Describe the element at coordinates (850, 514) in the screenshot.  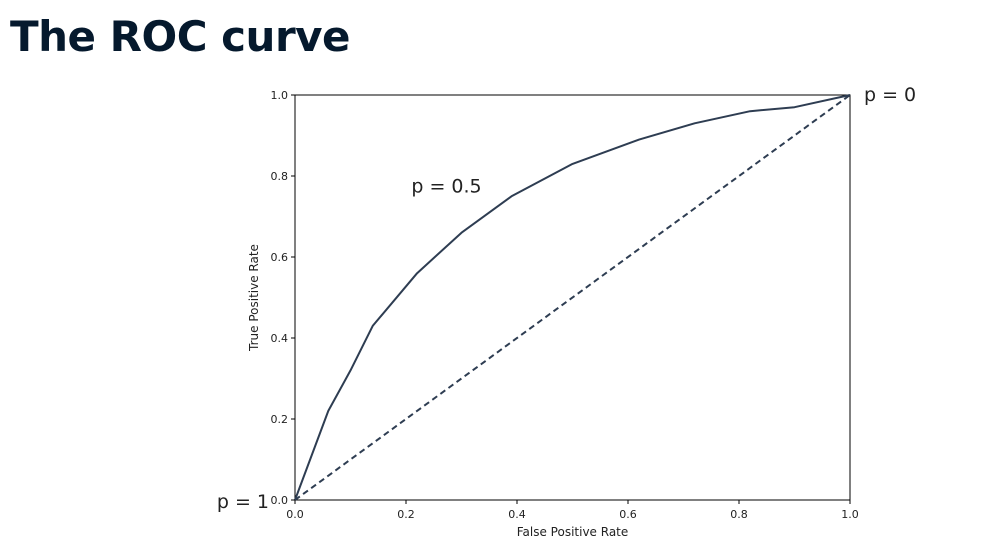
I see `x-tick-label: 1.0` at that location.